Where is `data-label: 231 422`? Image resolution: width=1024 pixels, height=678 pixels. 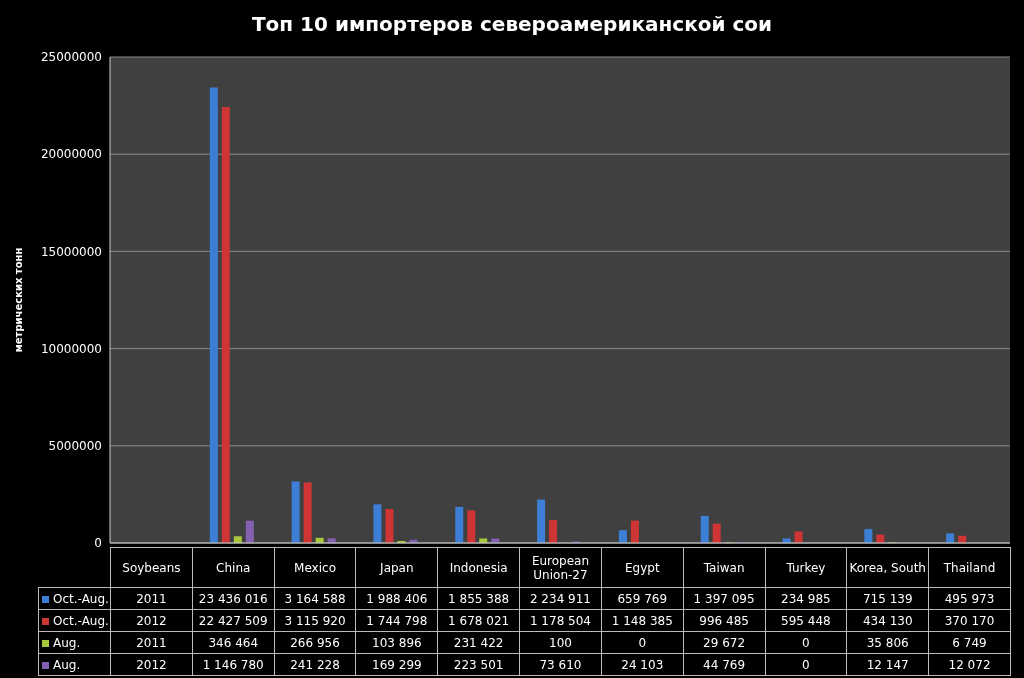
data-label: 231 422 is located at coordinates (478, 642).